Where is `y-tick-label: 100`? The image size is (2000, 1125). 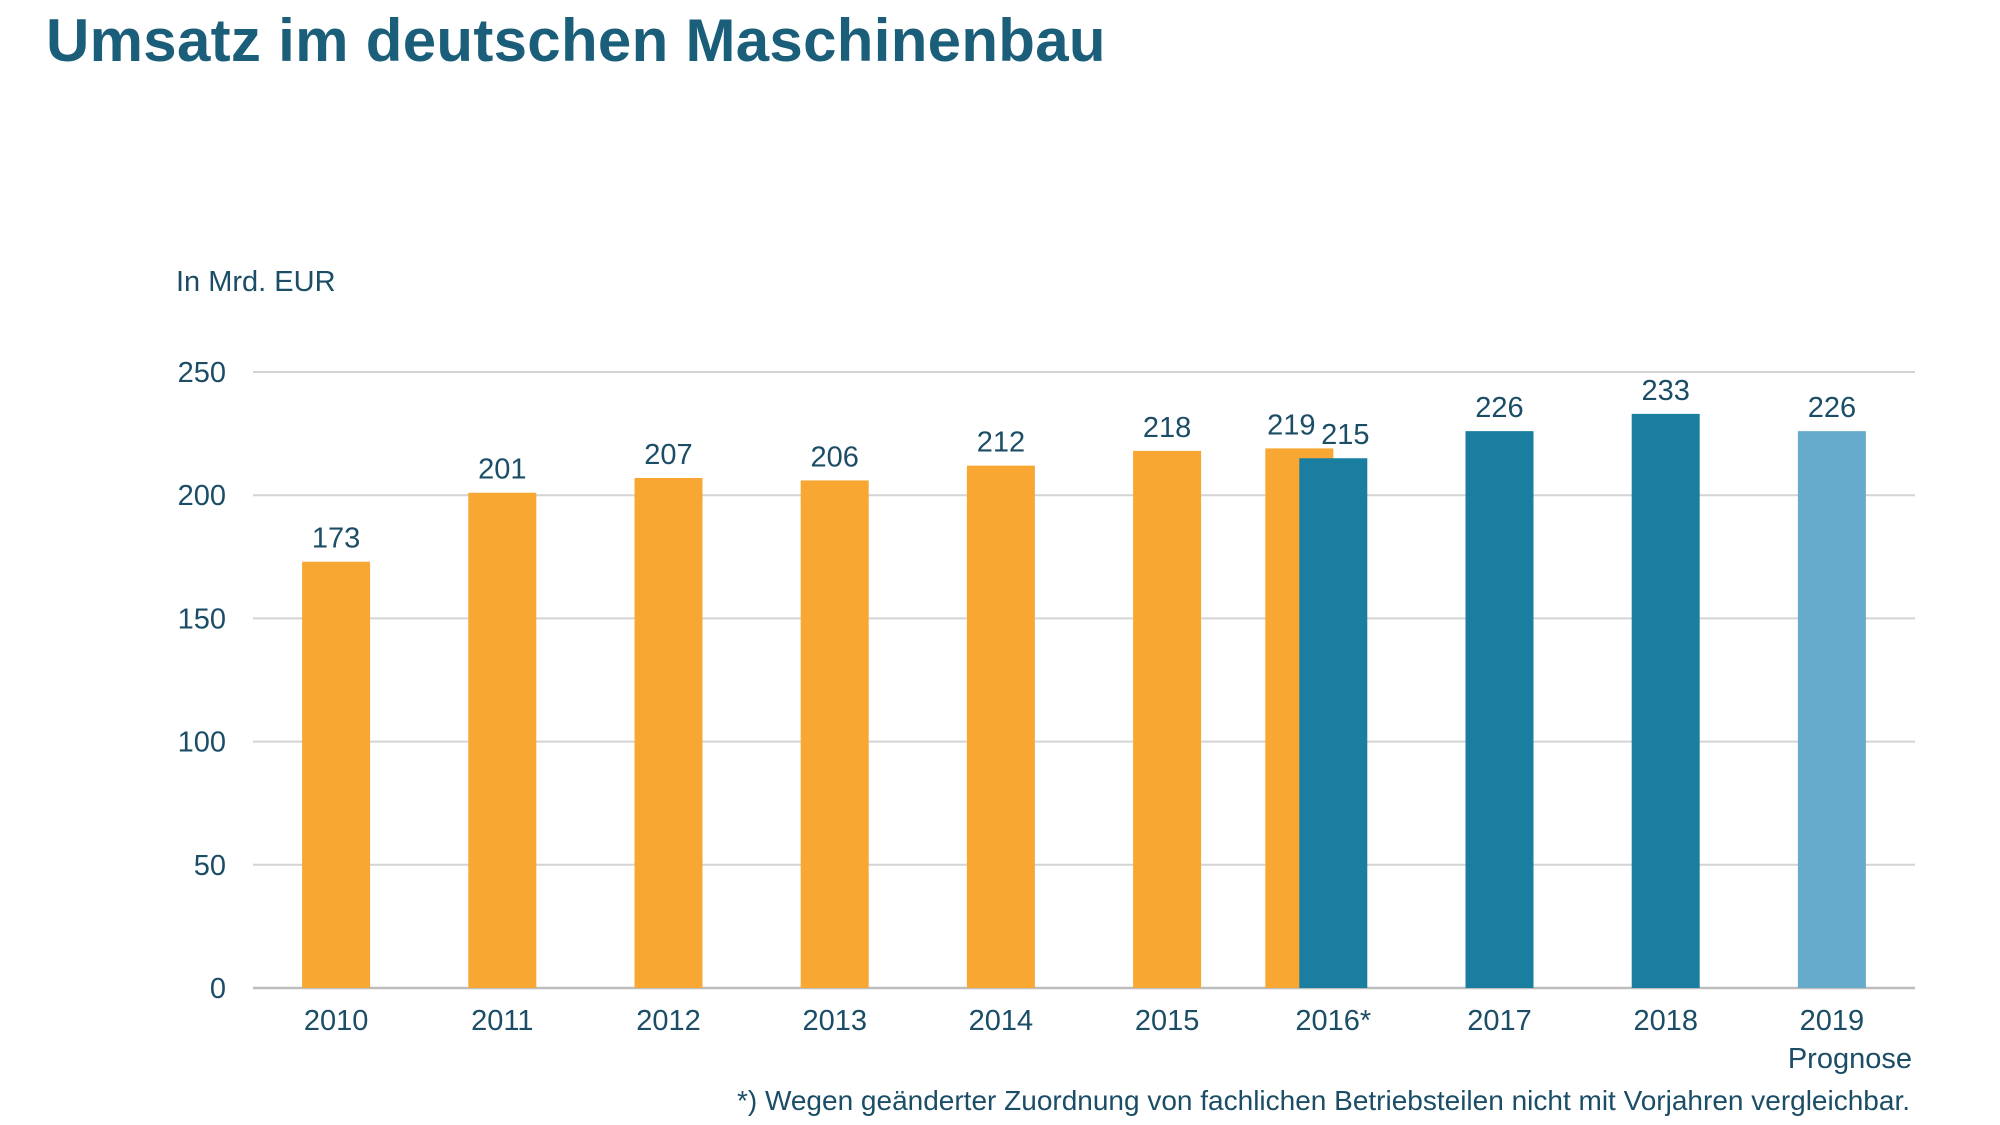 y-tick-label: 100 is located at coordinates (202, 743).